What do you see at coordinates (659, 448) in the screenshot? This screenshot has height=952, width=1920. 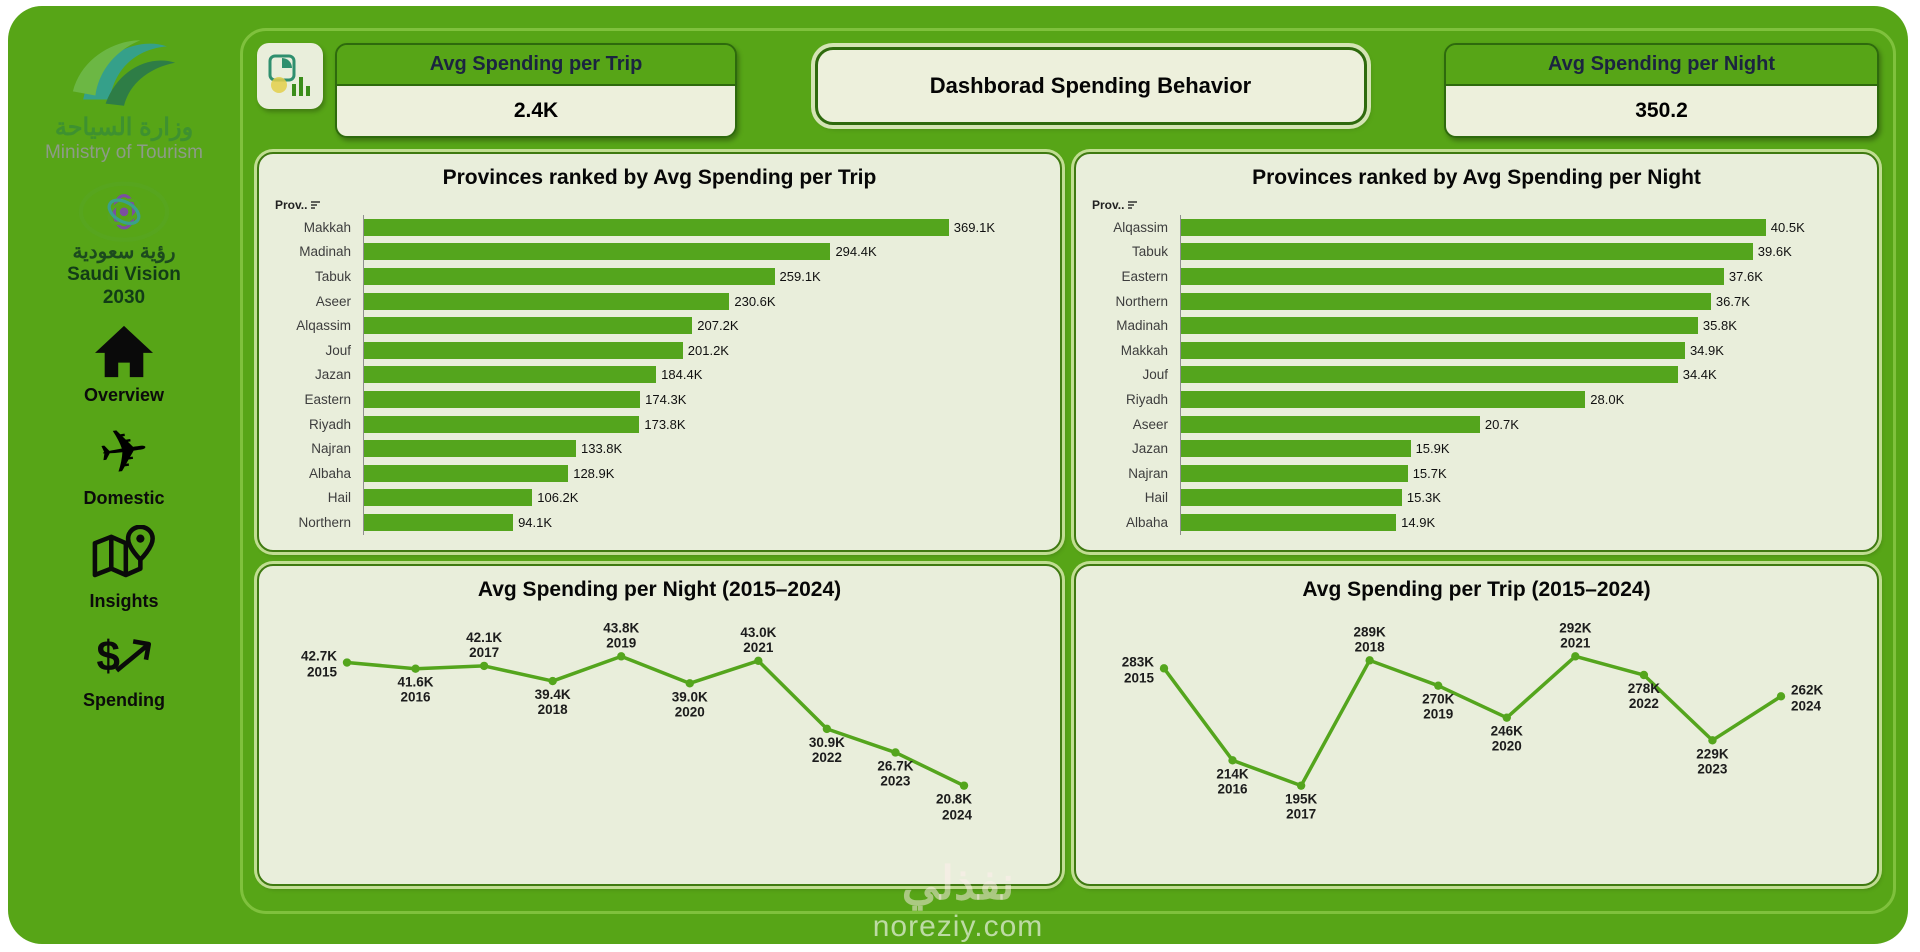 I see `bar-row: Najran 133.8K` at bounding box center [659, 448].